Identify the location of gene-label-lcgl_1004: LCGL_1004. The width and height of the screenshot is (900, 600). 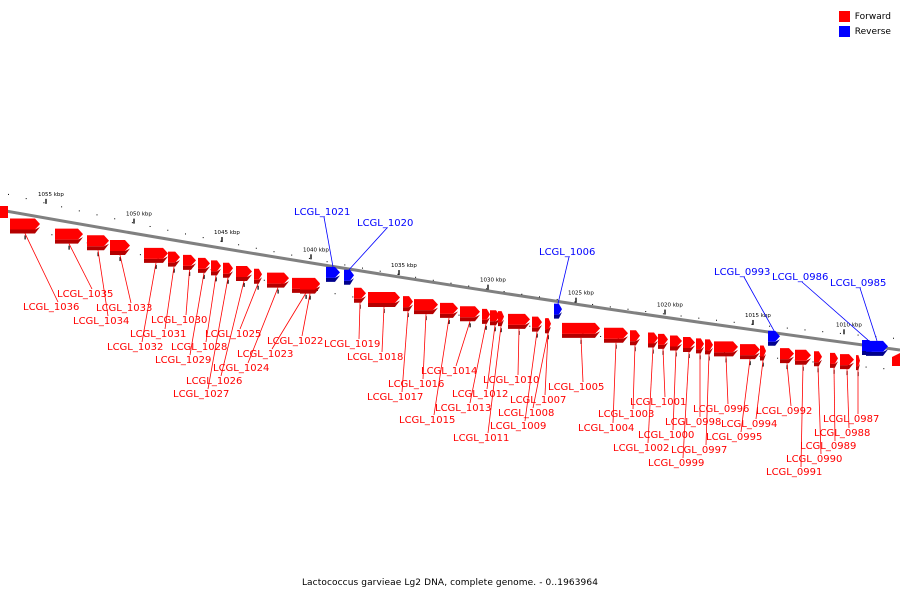
(606, 428).